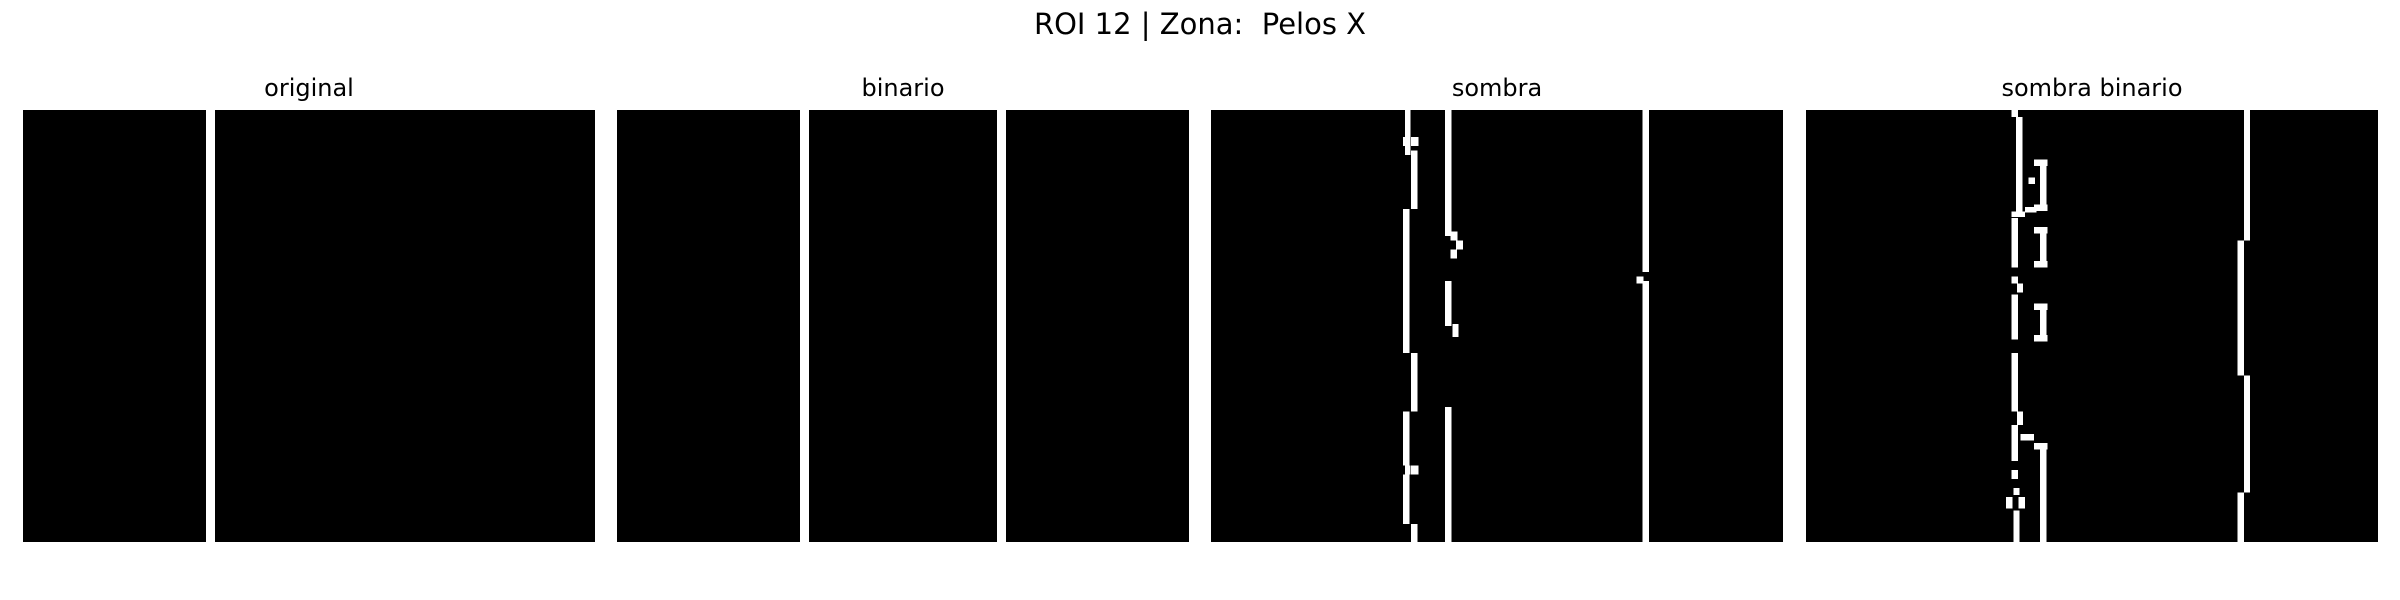 This screenshot has width=2400, height=600. Describe the element at coordinates (1200, 24) in the screenshot. I see `figure-title: ROI 12 | Zona: Pelos X` at that location.